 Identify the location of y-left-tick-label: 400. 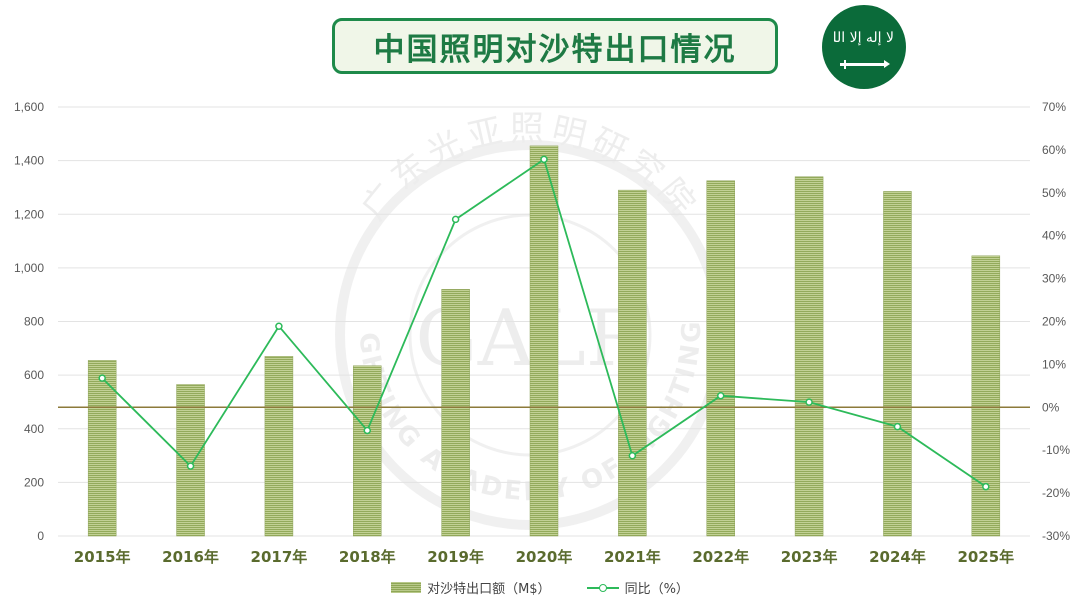
(34, 429).